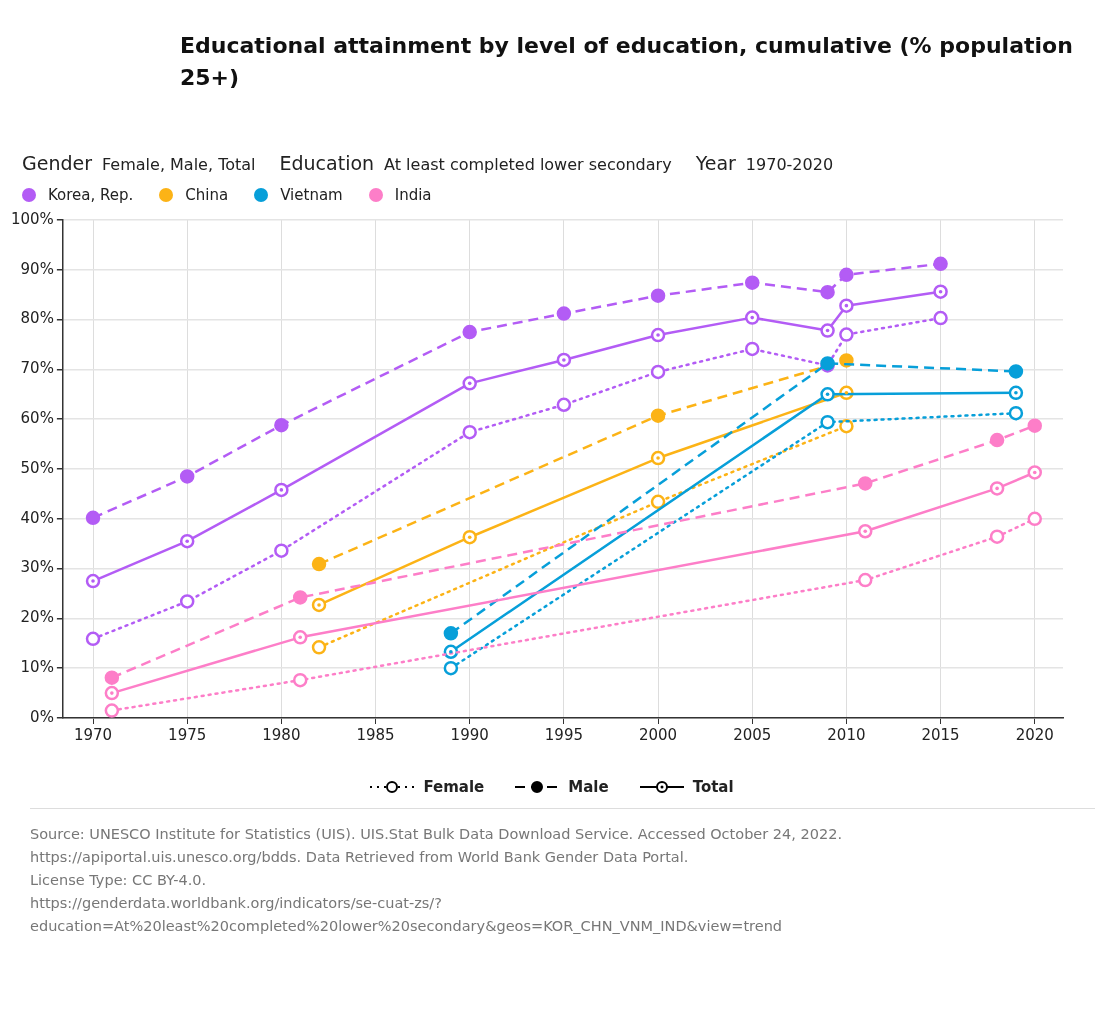  I want to click on text: Total, so click(712, 787).